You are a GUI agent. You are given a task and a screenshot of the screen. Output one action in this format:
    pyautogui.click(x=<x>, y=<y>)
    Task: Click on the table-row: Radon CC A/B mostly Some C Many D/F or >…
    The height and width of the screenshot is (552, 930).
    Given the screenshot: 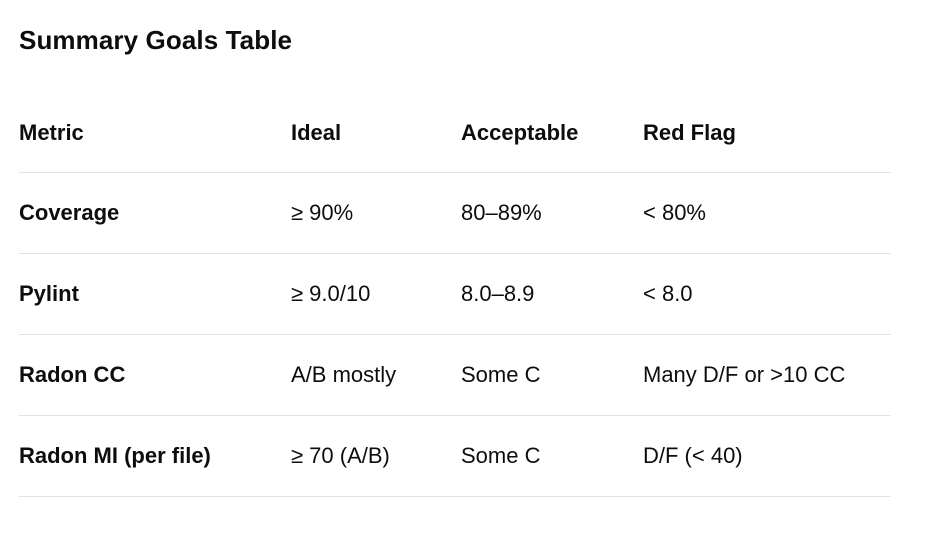 What is the action you would take?
    pyautogui.click(x=455, y=375)
    